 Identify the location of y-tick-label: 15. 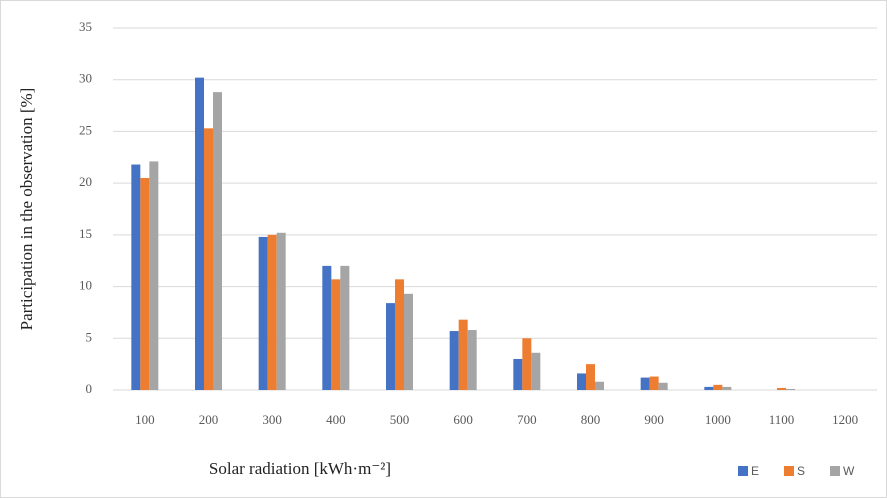
(85, 233).